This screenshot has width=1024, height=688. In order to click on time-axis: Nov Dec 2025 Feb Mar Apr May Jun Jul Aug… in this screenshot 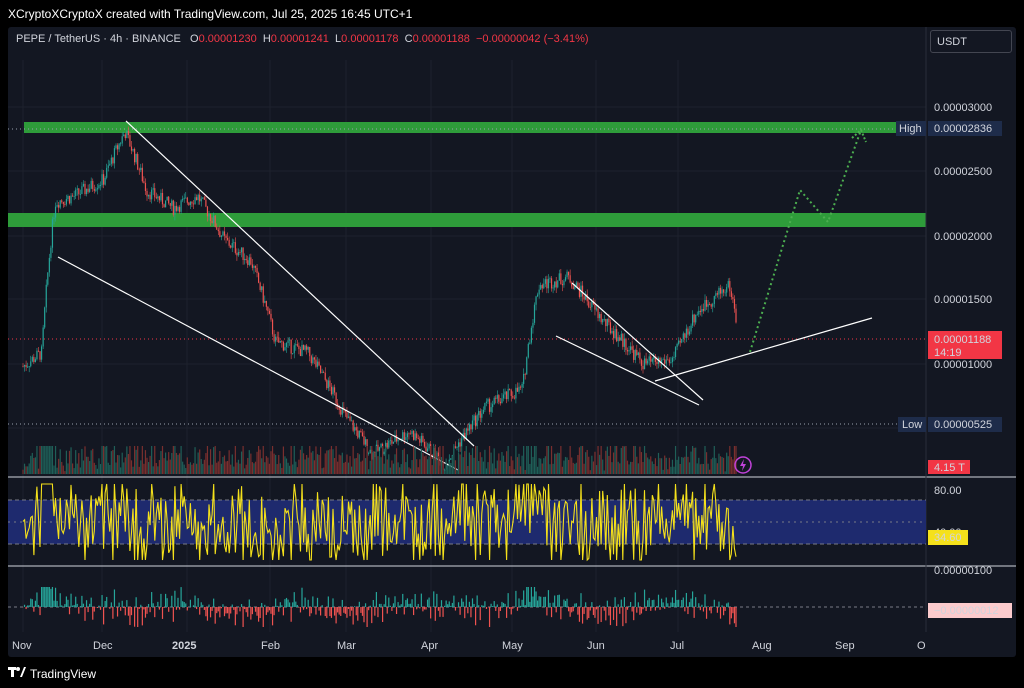, I will do `click(469, 646)`.